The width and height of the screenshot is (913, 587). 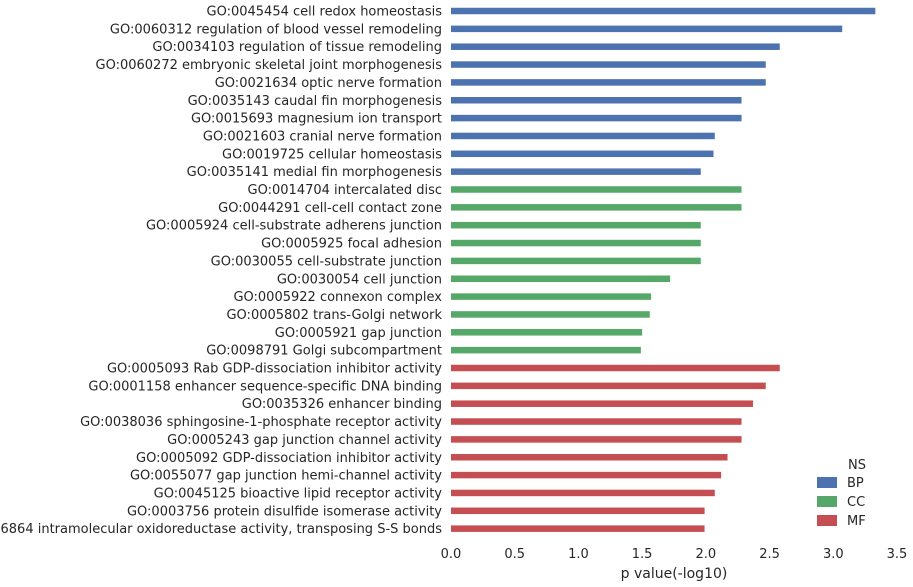 What do you see at coordinates (316, 119) in the screenshot?
I see `category-label: GO:0015693 magnesium ion transport` at bounding box center [316, 119].